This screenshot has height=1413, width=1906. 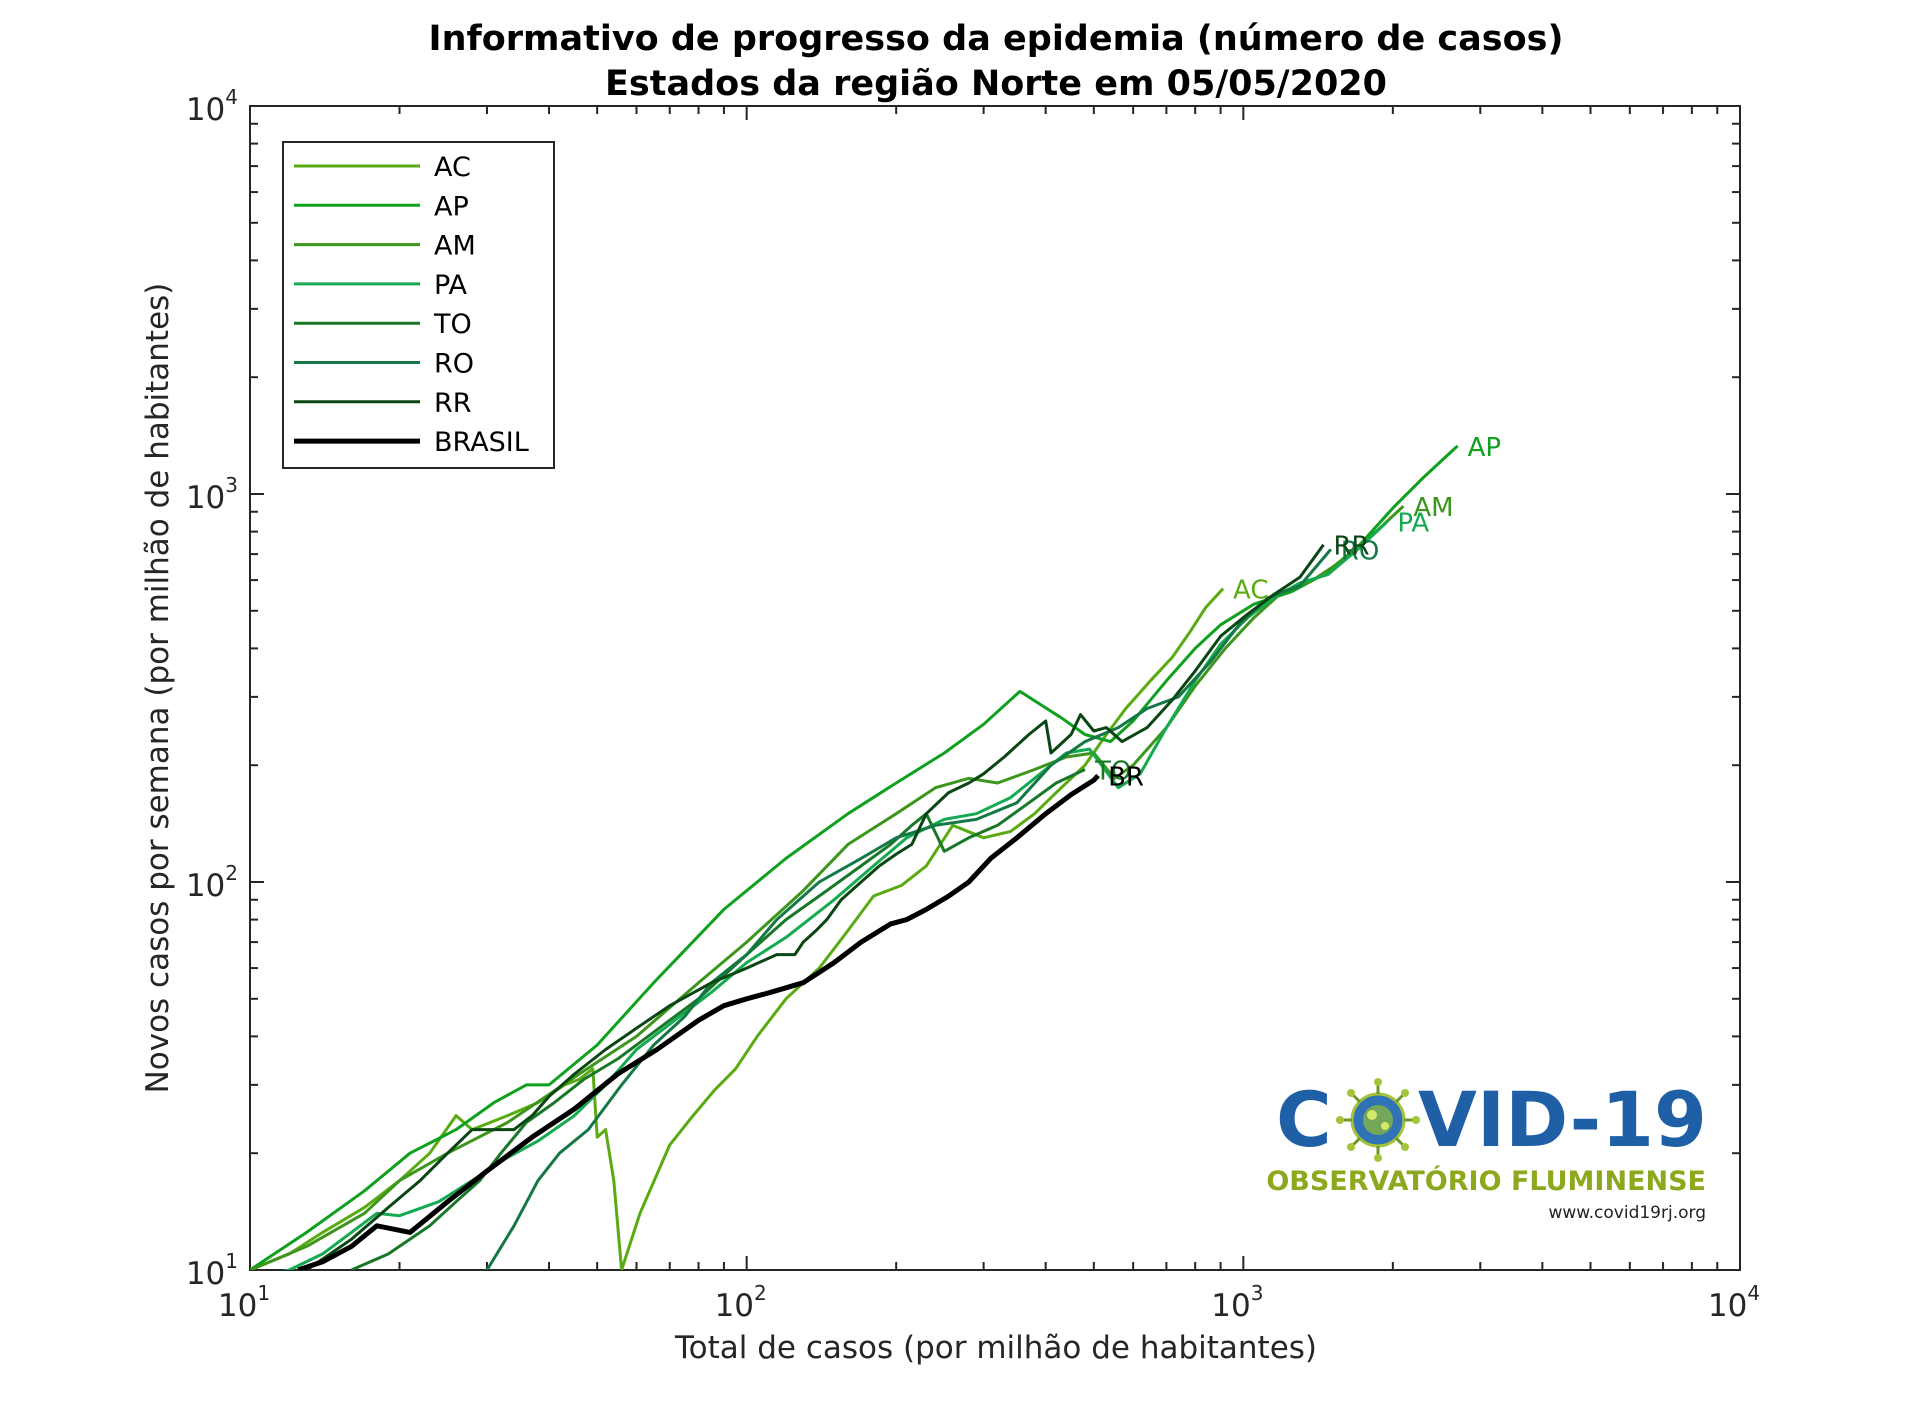 I want to click on series-end-label-ap: AP, so click(x=1484, y=448).